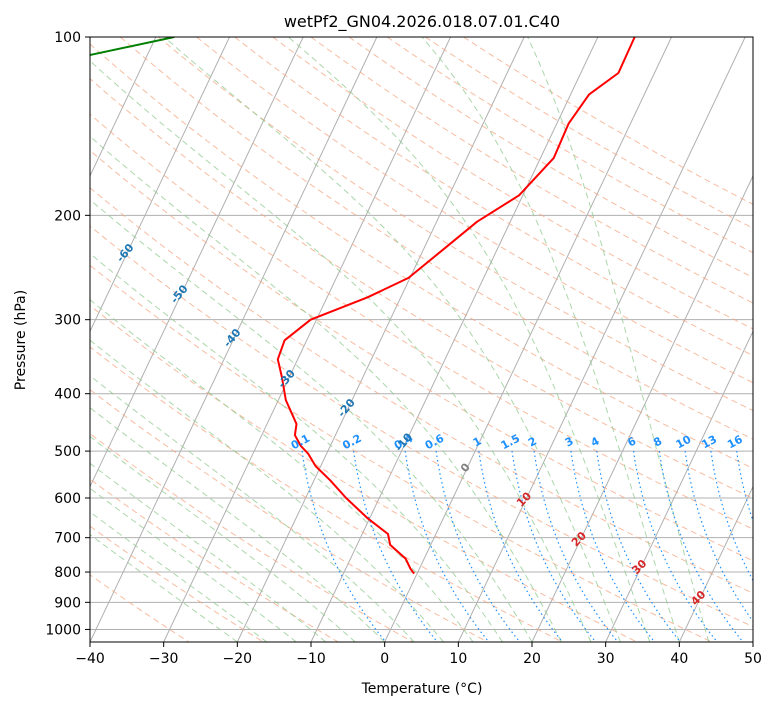  What do you see at coordinates (606, 659) in the screenshot?
I see `x-tick-label: 30` at bounding box center [606, 659].